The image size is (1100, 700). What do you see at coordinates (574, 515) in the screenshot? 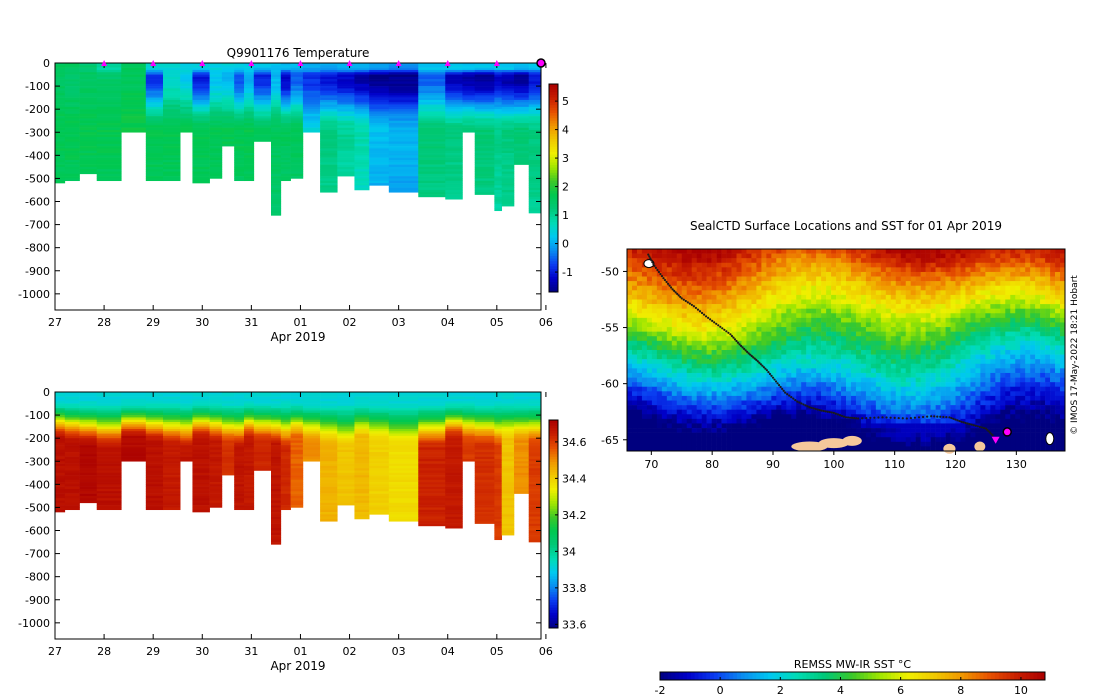
I see `colorbar-tick-label: 34.2` at bounding box center [574, 515].